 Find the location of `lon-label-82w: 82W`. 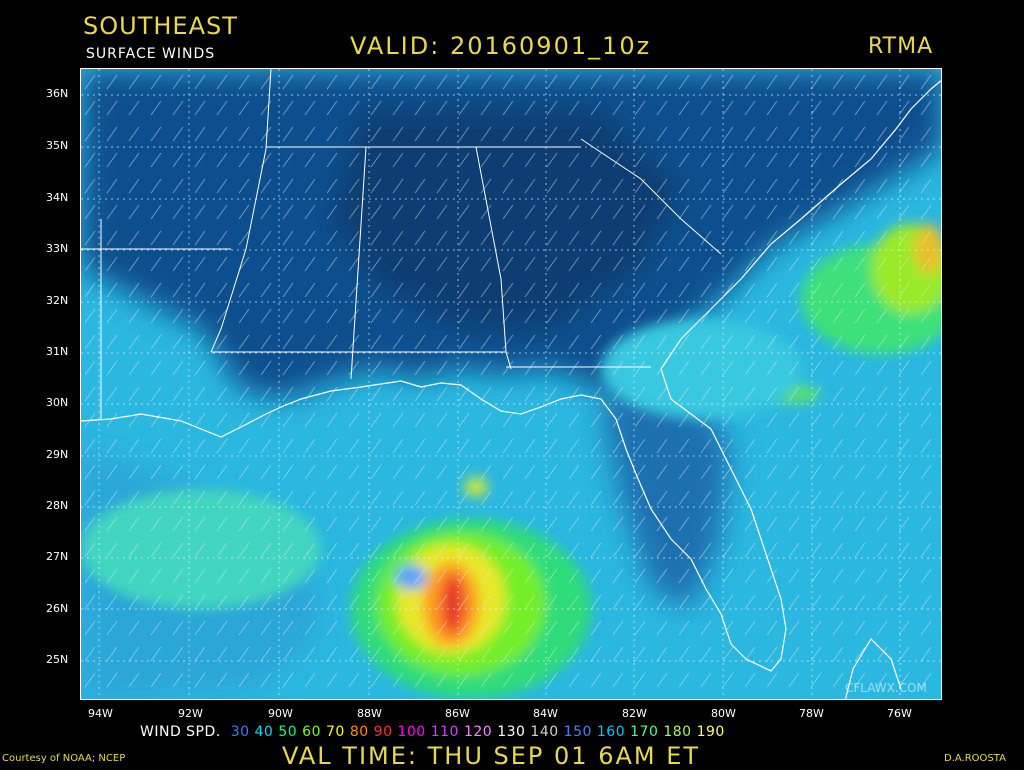

lon-label-82w: 82W is located at coordinates (634, 713).